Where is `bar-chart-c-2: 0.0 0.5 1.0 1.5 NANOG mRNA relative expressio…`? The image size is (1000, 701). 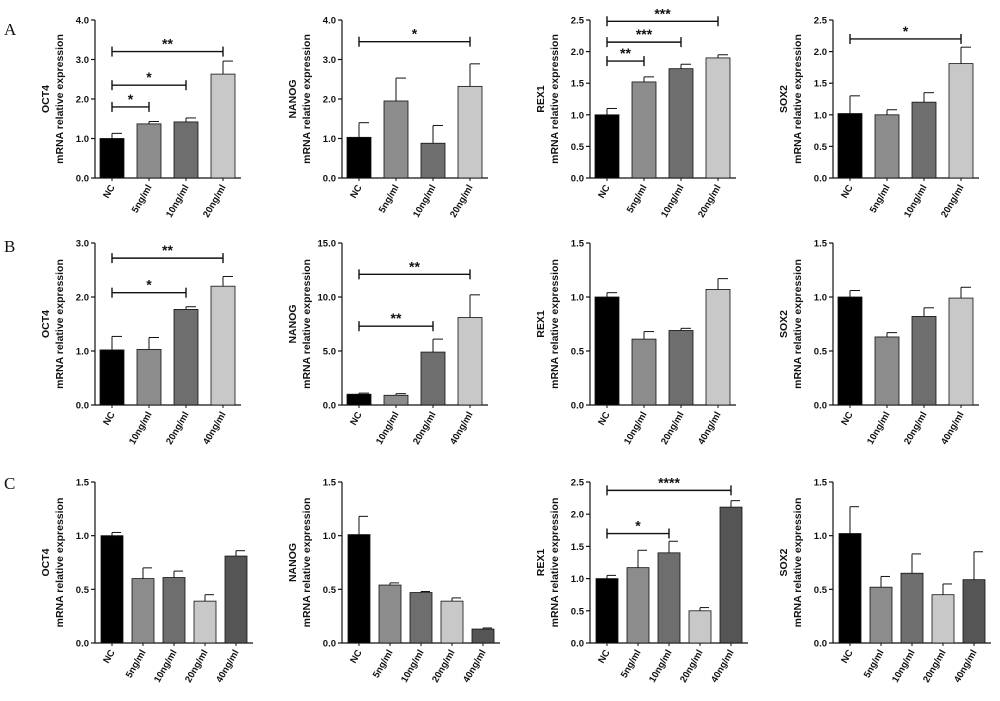 bar-chart-c-2: 0.0 0.5 1.0 1.5 NANOG mRNA relative expressio… is located at coordinates (393, 581).